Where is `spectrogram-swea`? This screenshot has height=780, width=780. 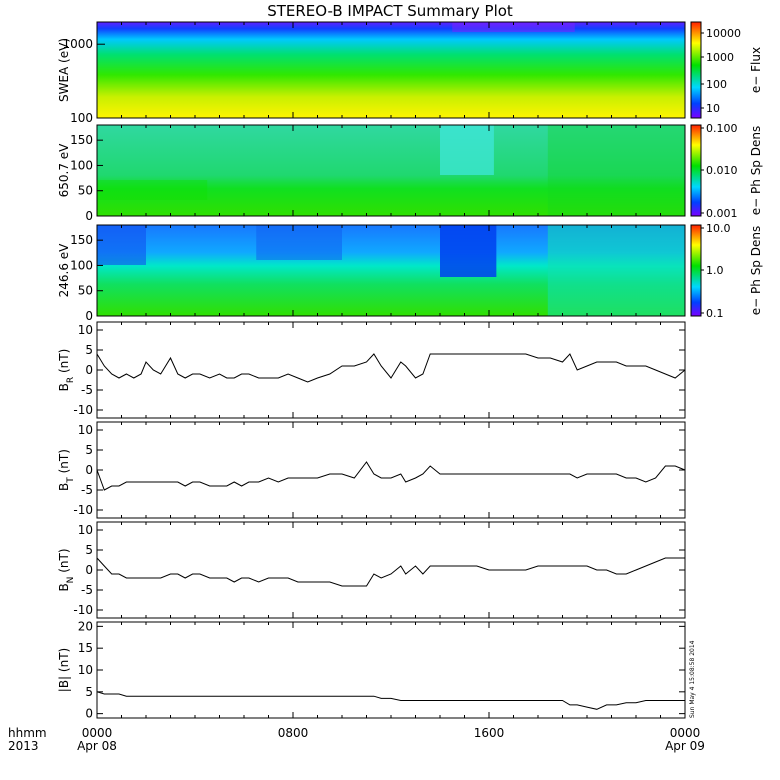
spectrogram-swea is located at coordinates (391, 70).